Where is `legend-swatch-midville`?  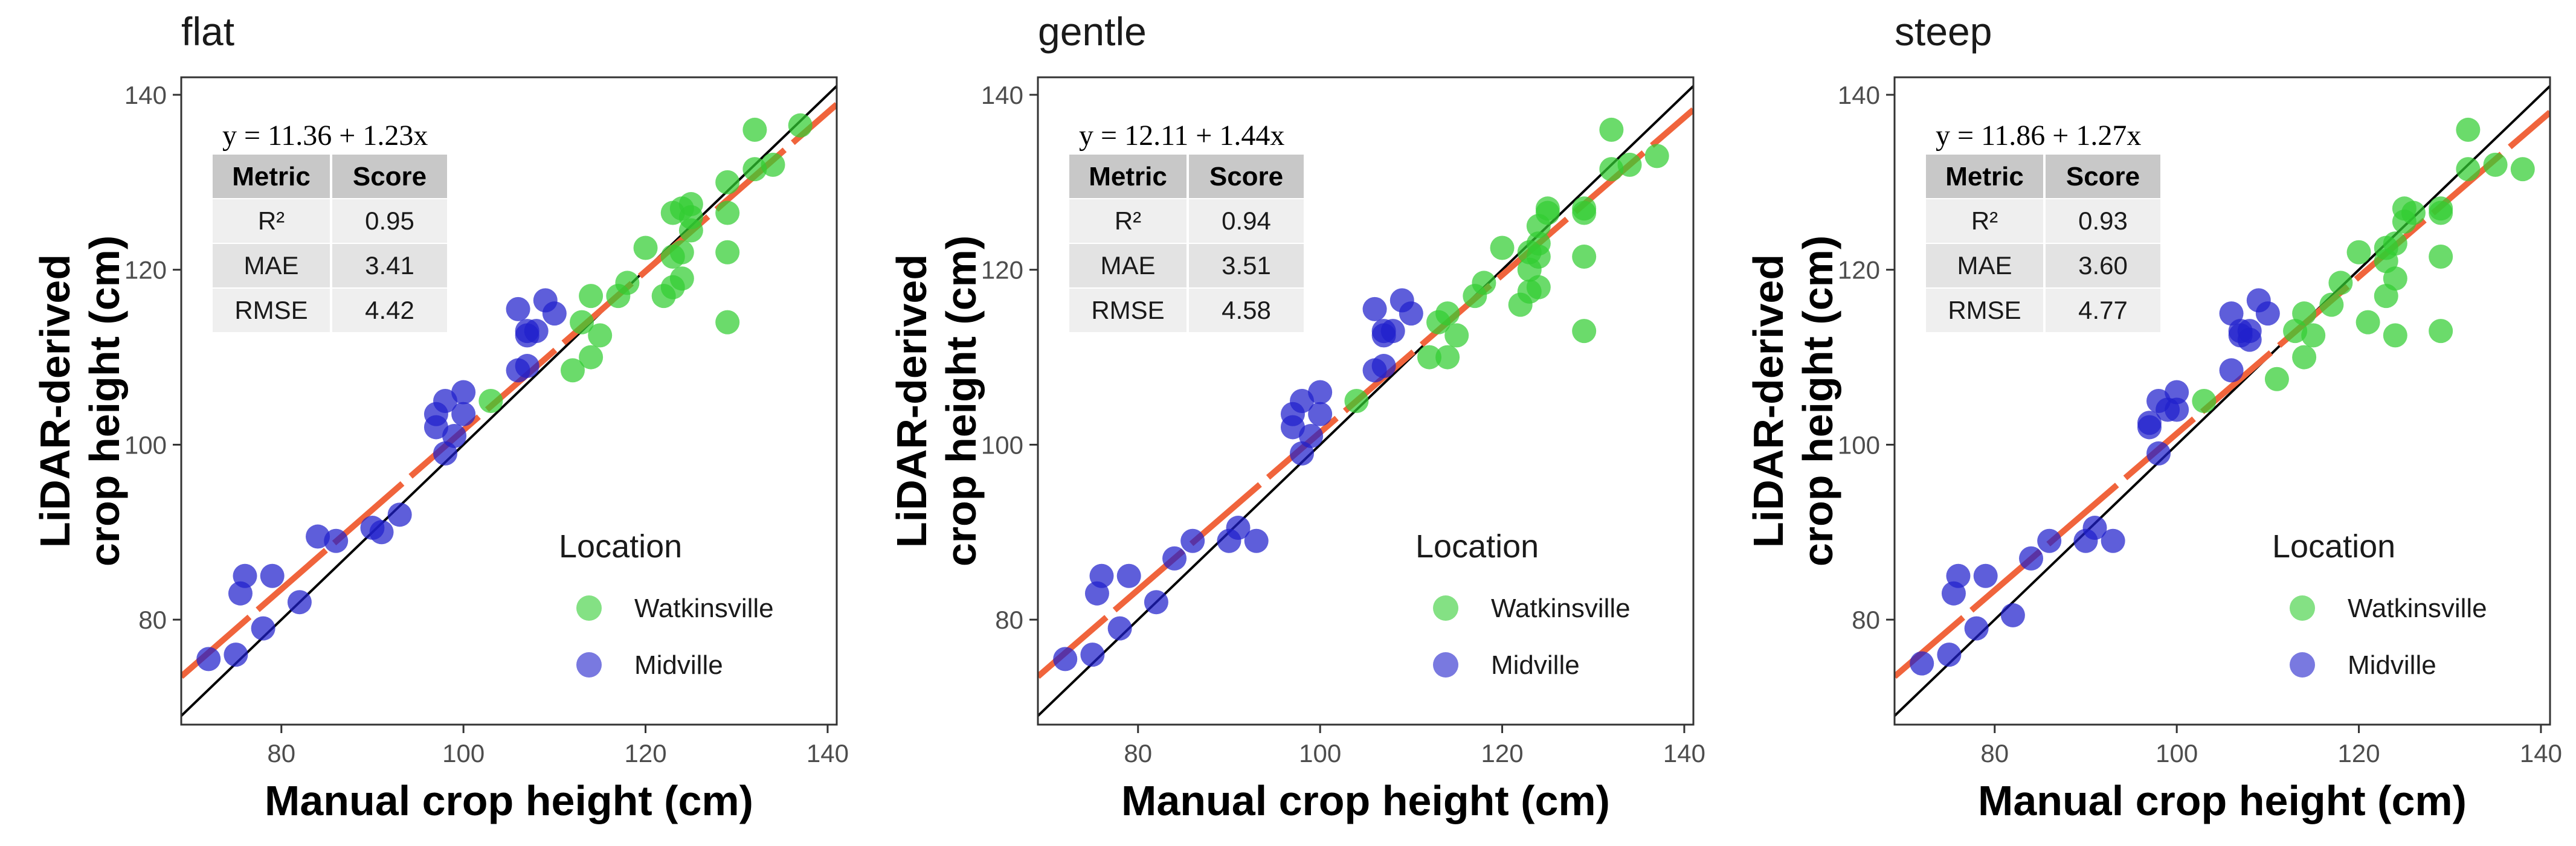 legend-swatch-midville is located at coordinates (1446, 665).